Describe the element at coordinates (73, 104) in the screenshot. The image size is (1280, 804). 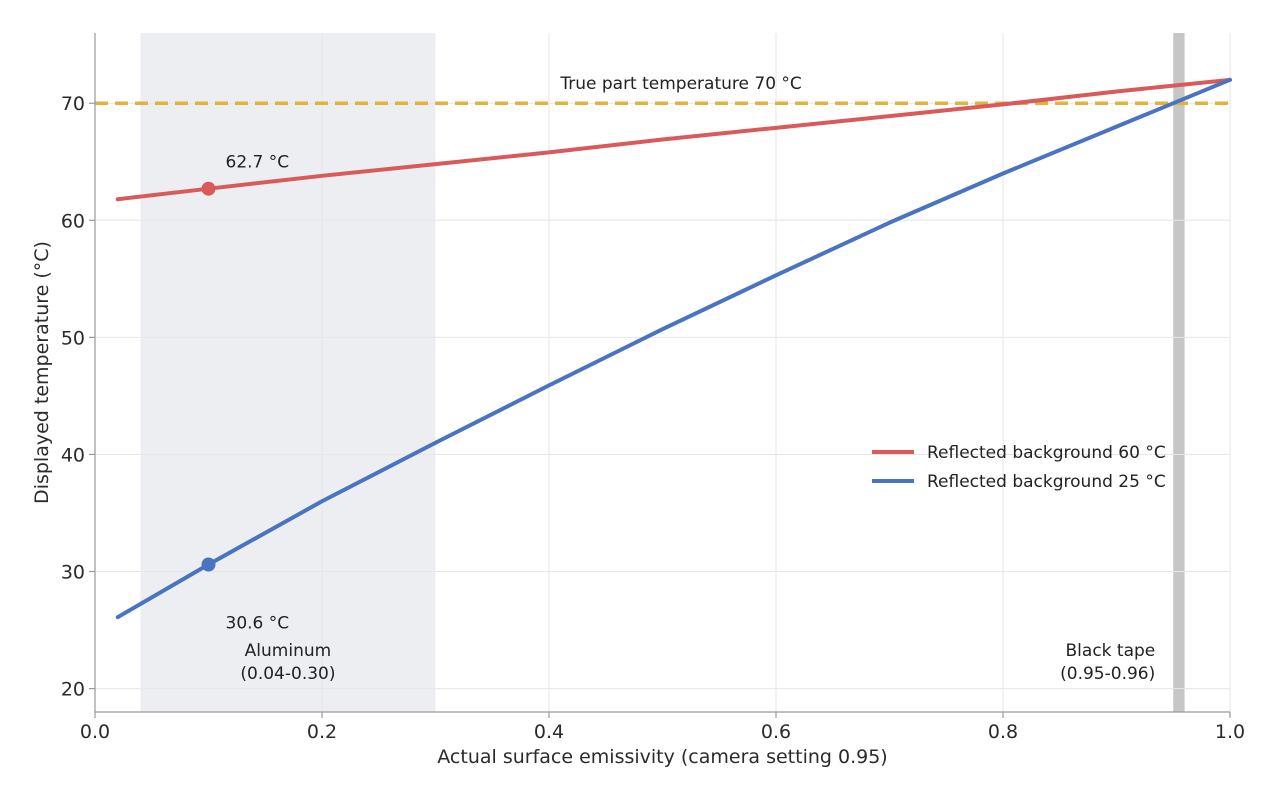
I see `y-tick-label-5: 70` at that location.